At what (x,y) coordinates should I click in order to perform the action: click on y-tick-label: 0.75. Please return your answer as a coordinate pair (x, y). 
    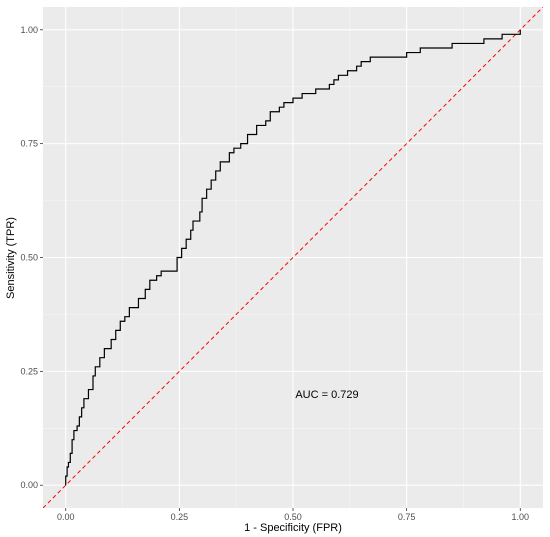
    Looking at the image, I should click on (29, 144).